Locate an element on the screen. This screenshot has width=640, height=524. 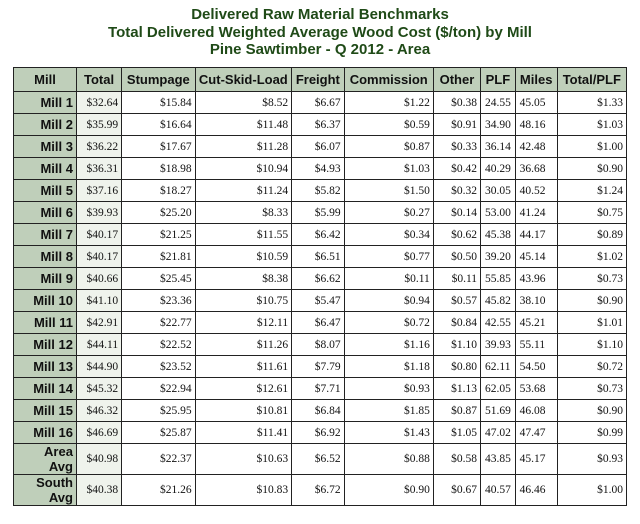
cell-plf: 45.82 is located at coordinates (498, 300).